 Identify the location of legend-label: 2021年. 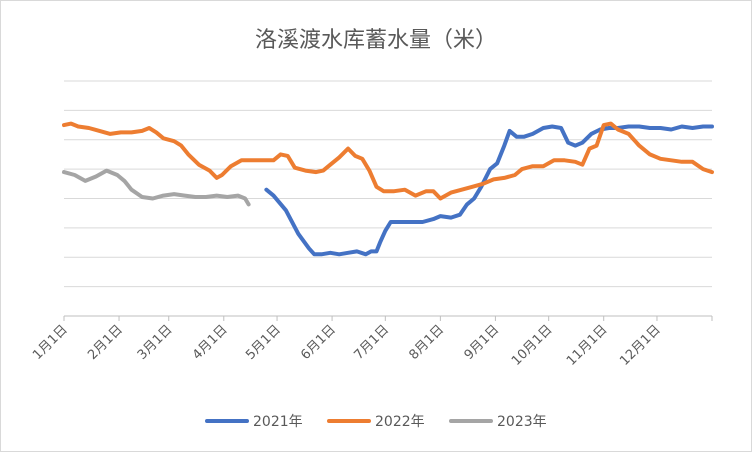
(278, 422).